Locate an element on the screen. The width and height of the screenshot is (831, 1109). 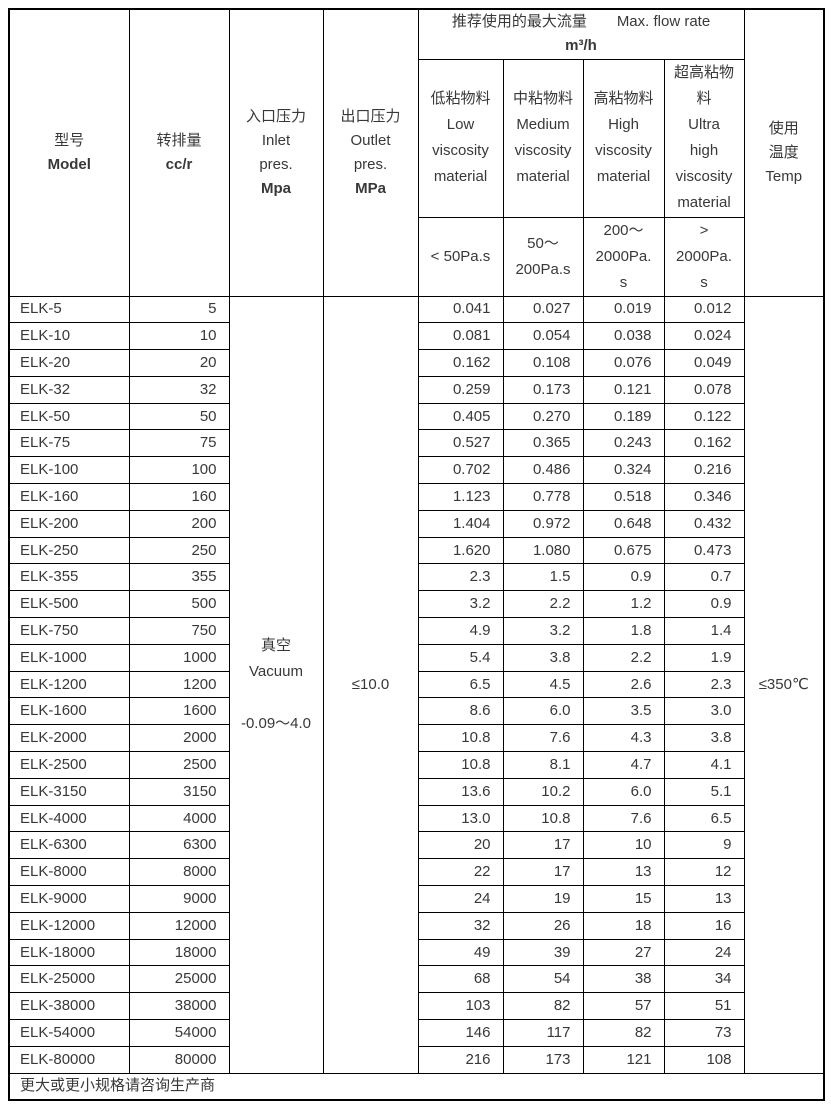
col-header-inlet-unit: Mpa is located at coordinates (276, 188).